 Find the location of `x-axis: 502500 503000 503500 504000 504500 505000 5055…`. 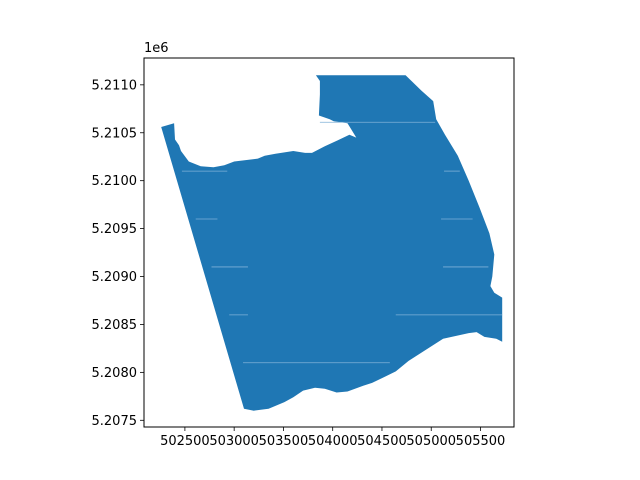

x-axis: 502500 503000 503500 504000 504500 505000 5055… is located at coordinates (332, 438).